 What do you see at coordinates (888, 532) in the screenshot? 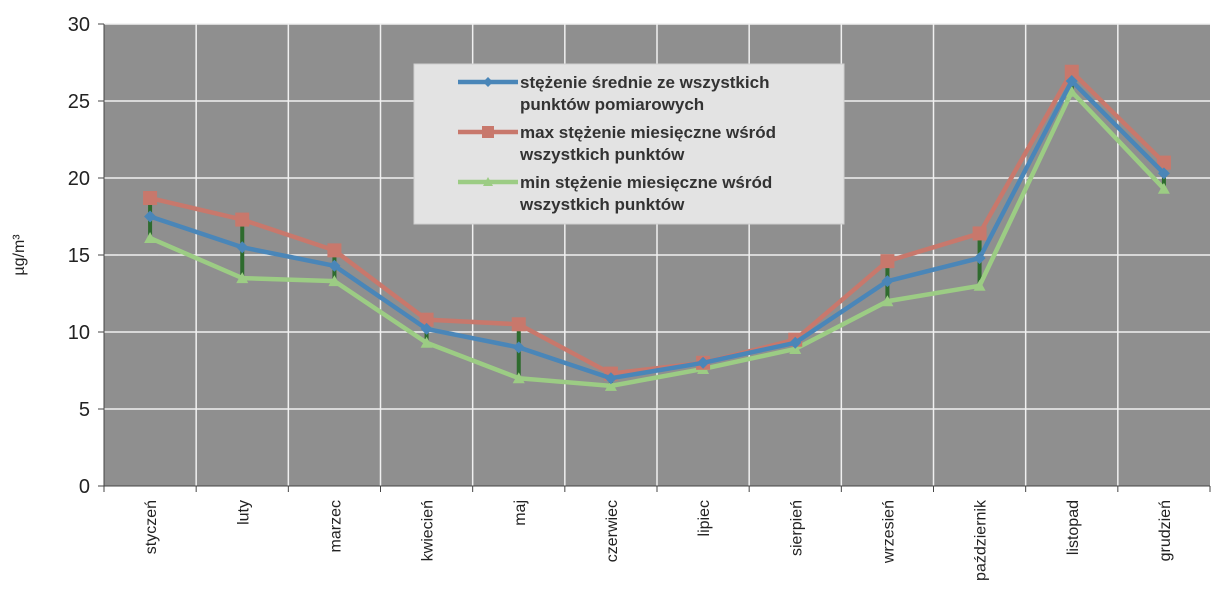
I see `x-tick-label: wrzesień` at bounding box center [888, 532].